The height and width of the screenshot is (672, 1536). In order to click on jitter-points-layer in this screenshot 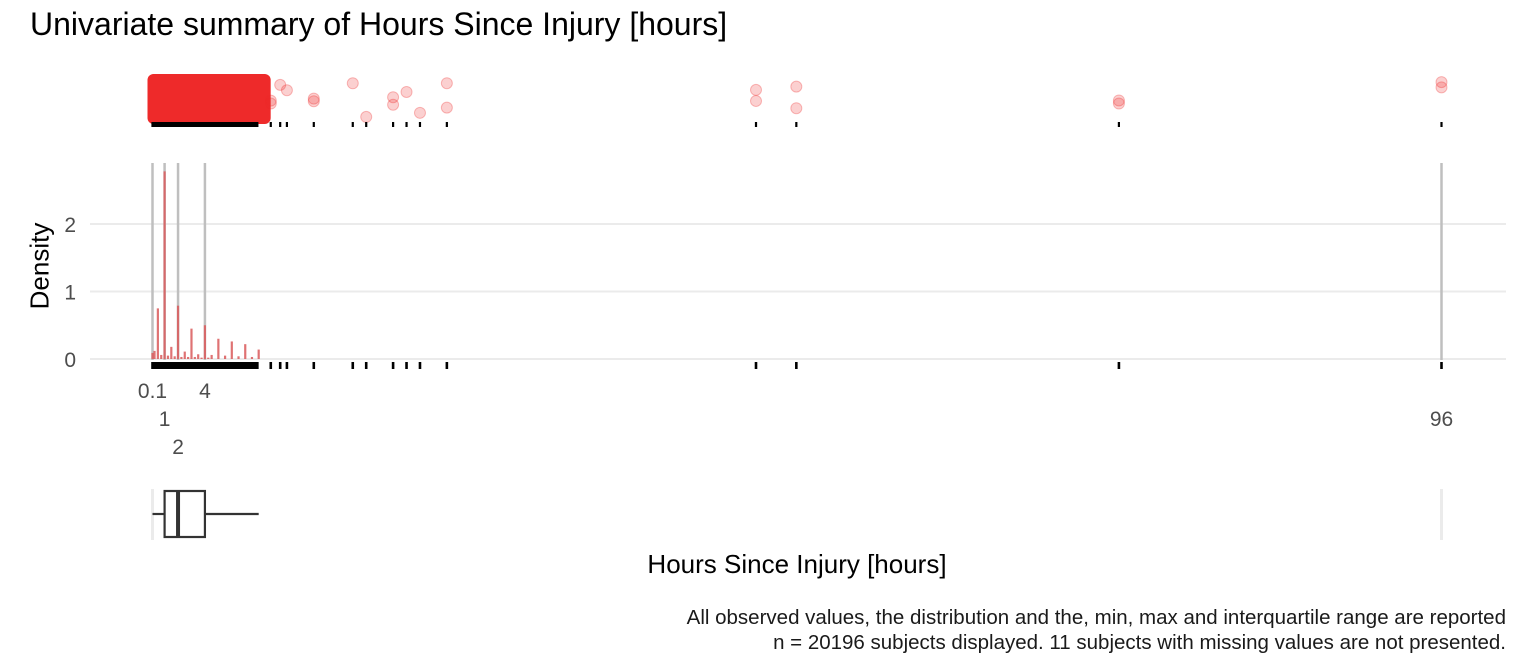, I will do `click(797, 99)`.